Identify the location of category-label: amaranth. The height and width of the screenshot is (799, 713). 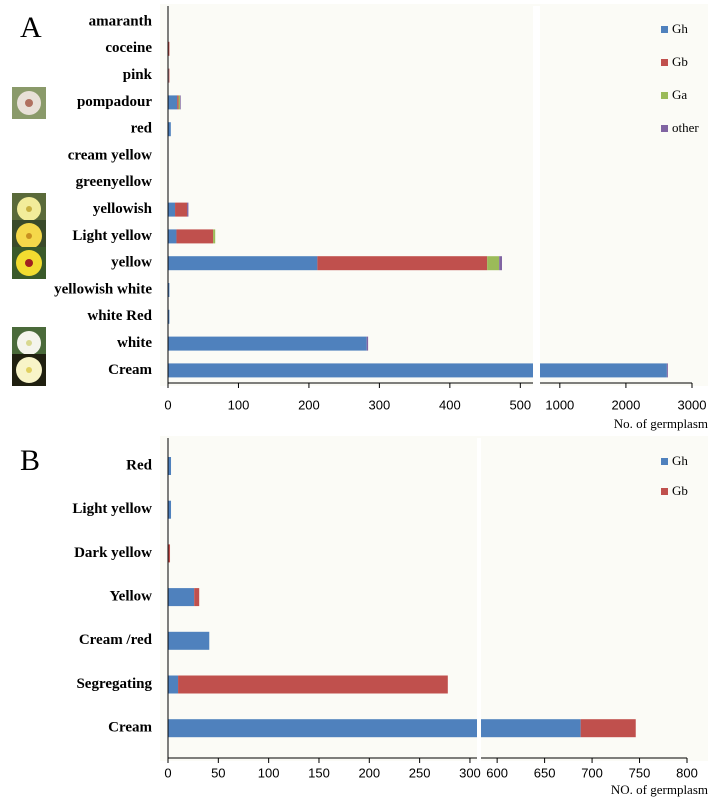
(121, 21).